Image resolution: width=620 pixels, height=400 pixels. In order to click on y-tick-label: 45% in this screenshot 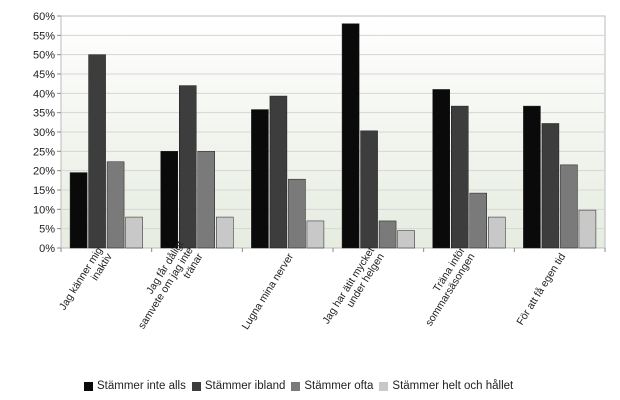, I will do `click(44, 75)`.